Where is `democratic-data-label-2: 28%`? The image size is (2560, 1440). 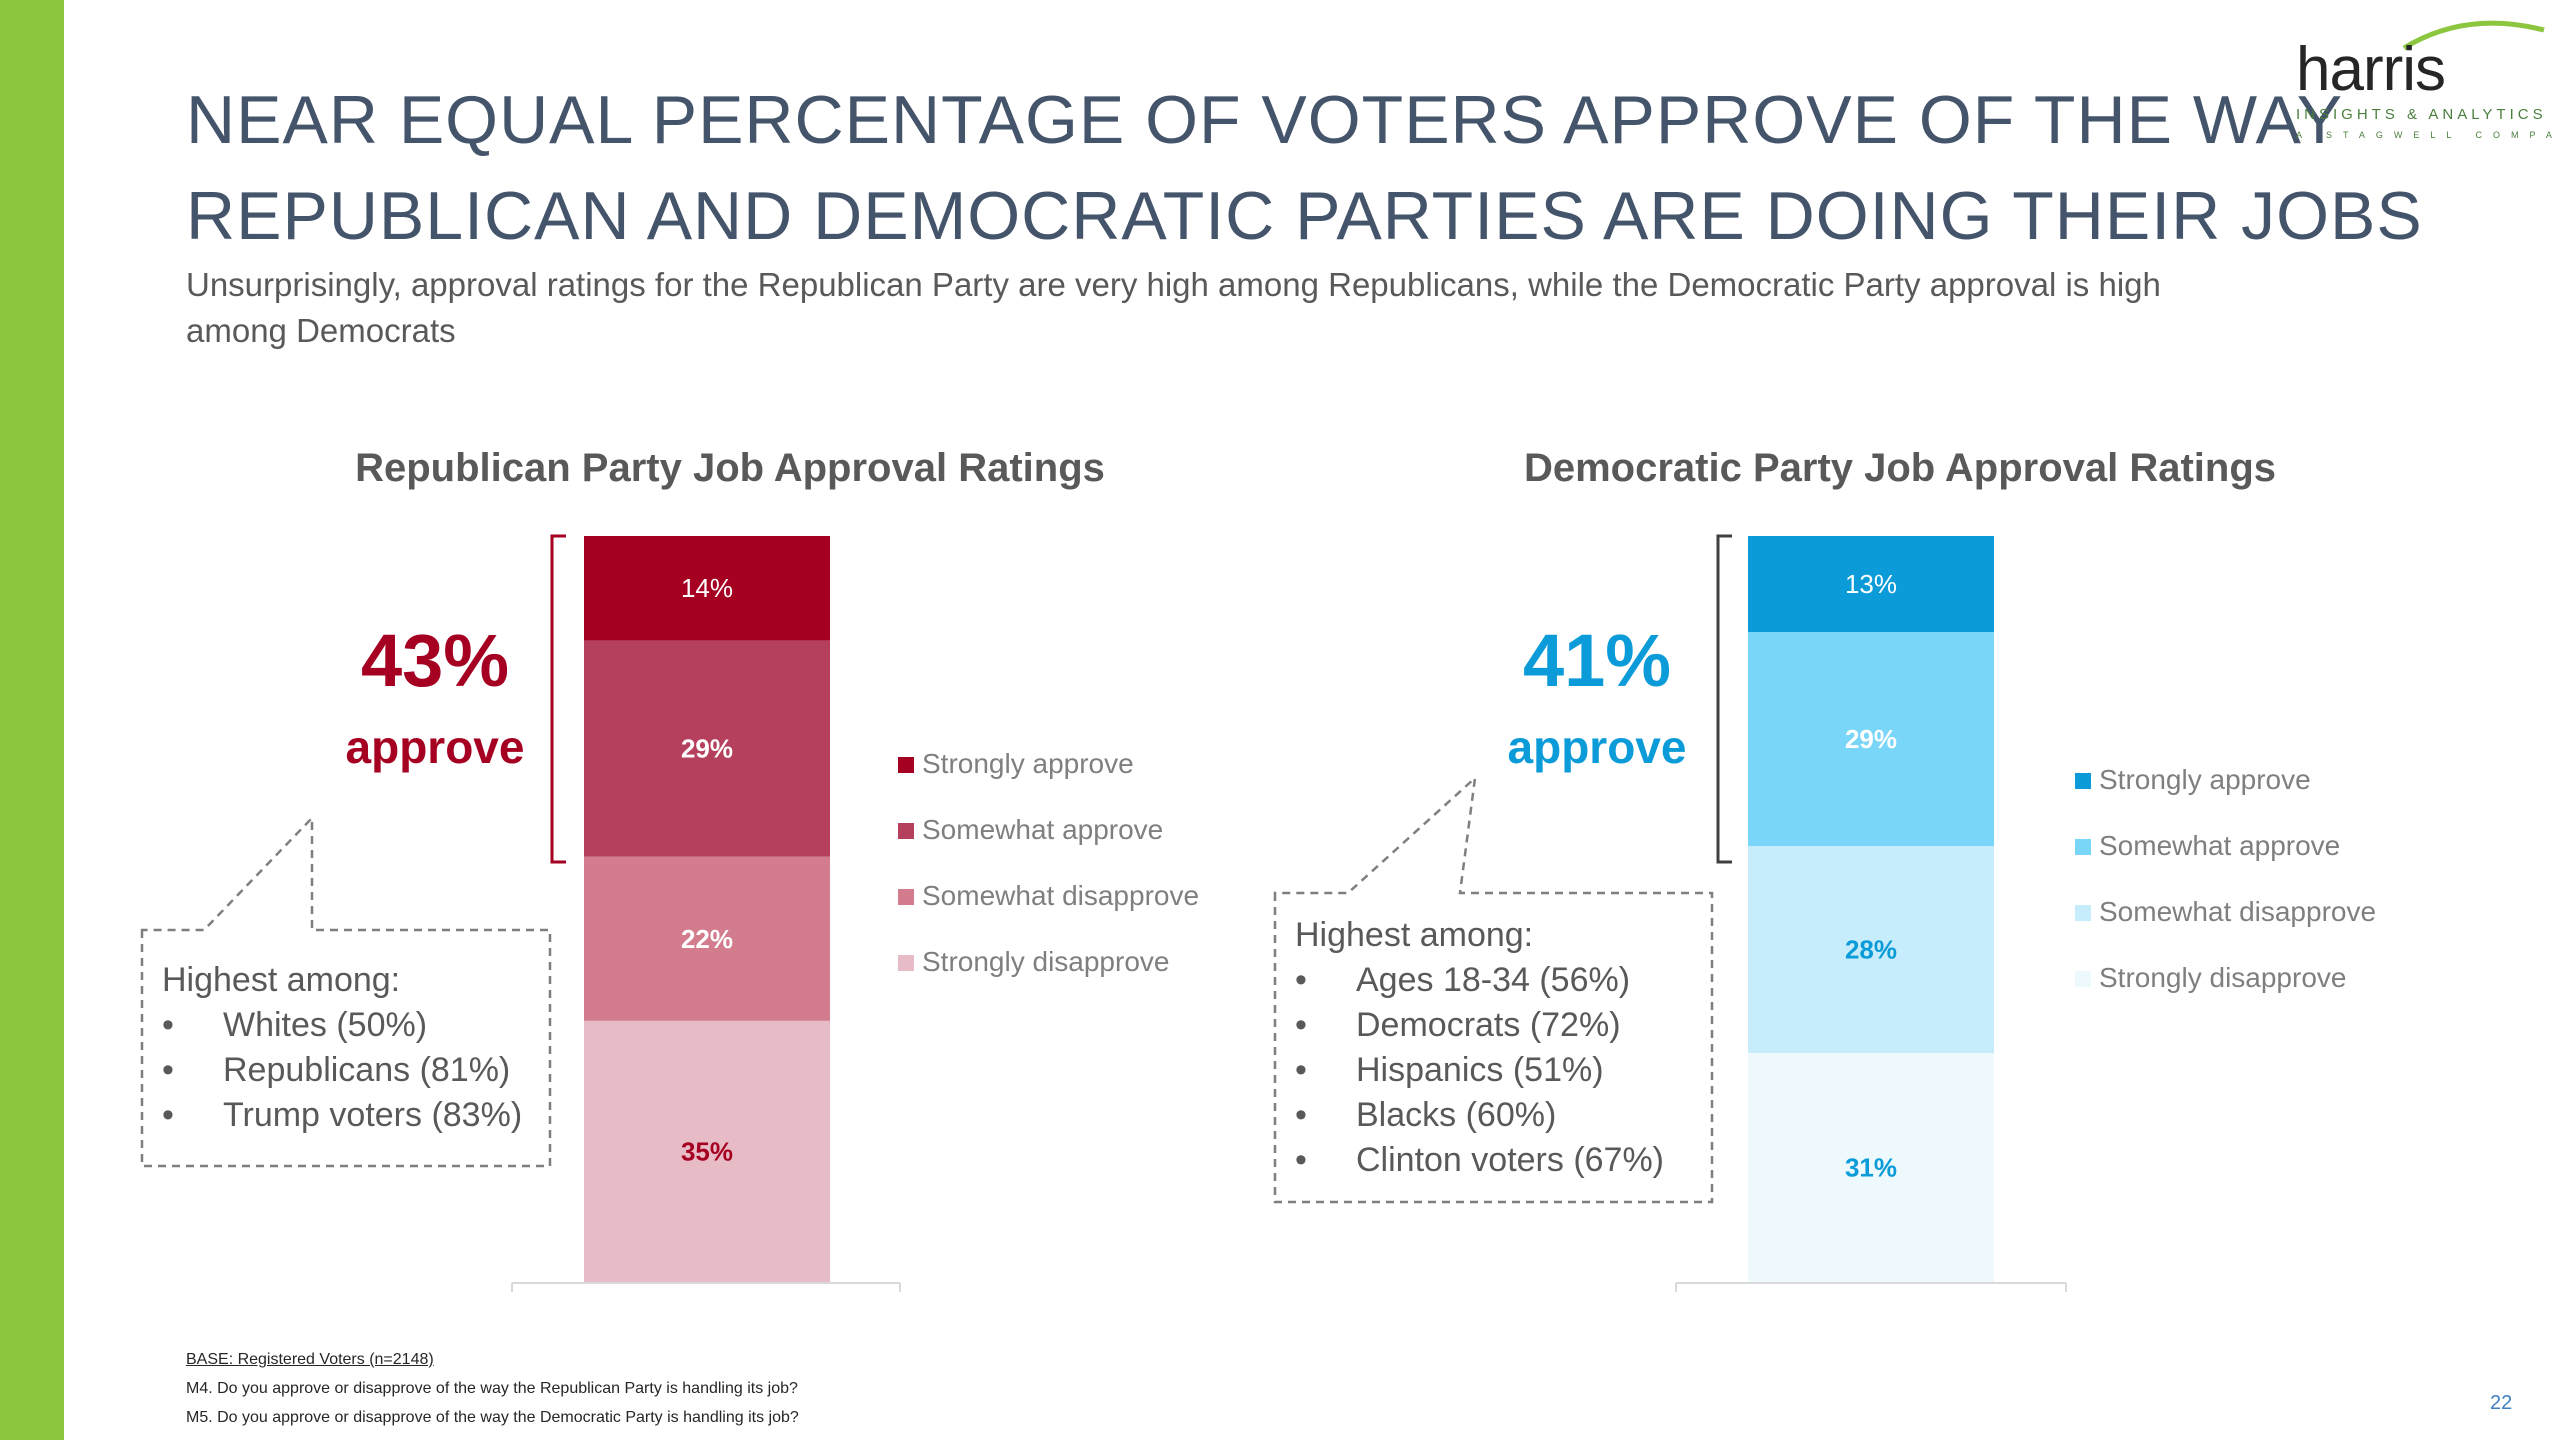
democratic-data-label-2: 28% is located at coordinates (1871, 950).